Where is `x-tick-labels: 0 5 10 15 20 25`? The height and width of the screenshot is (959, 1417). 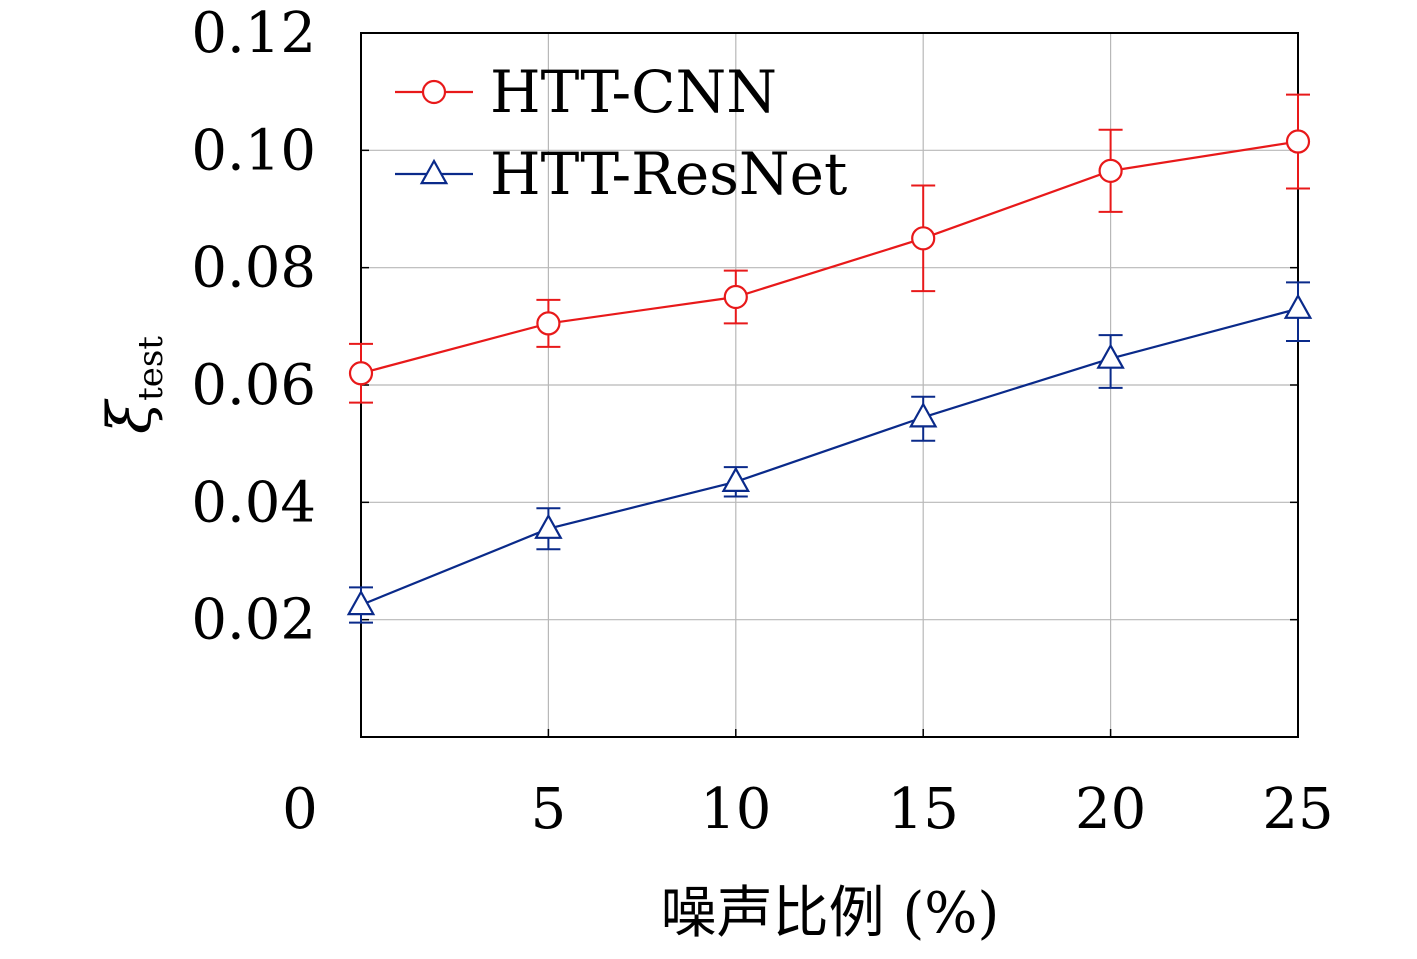
x-tick-labels: 0 5 10 15 20 25 is located at coordinates (807, 809).